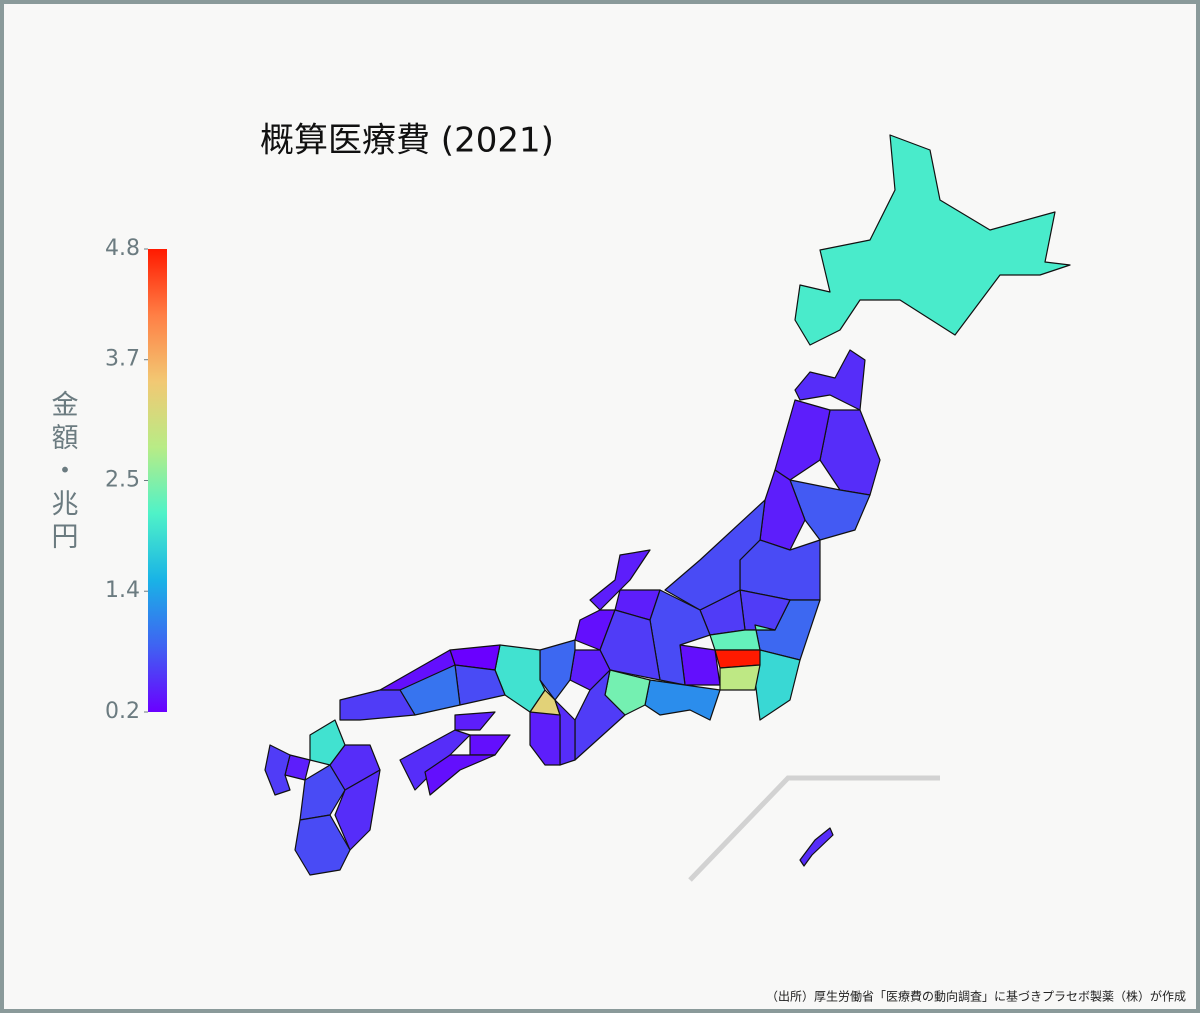  What do you see at coordinates (407, 141) in the screenshot?
I see `chart-title: 概算医療費 (2021)` at bounding box center [407, 141].